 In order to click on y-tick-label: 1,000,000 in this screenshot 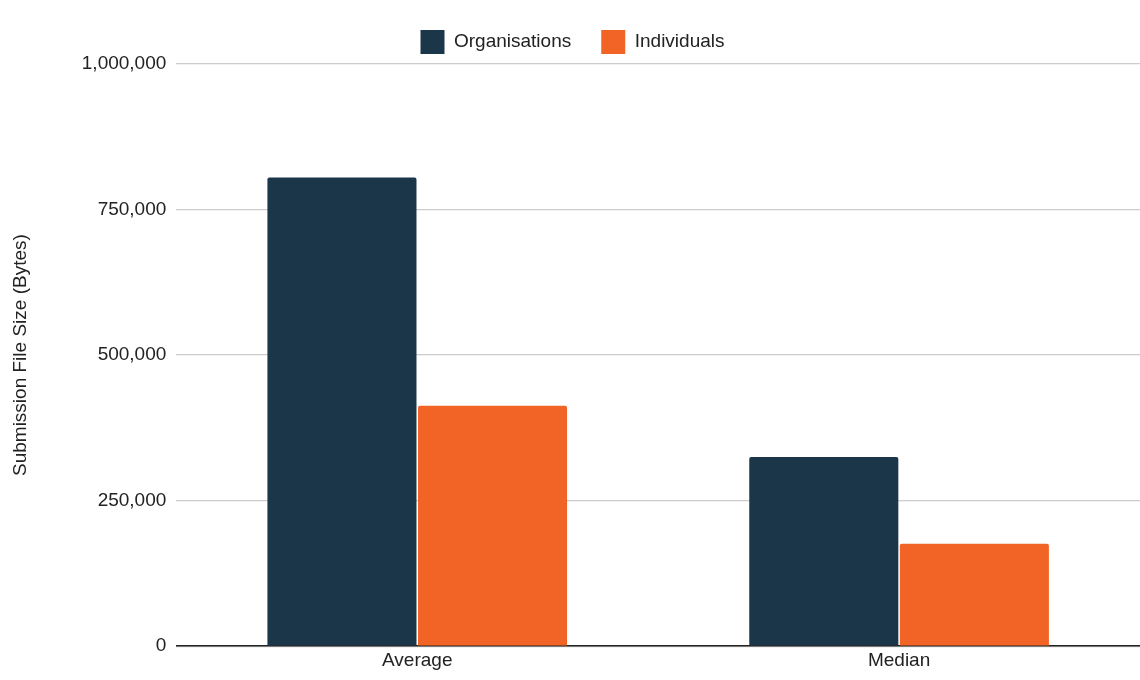, I will do `click(124, 63)`.